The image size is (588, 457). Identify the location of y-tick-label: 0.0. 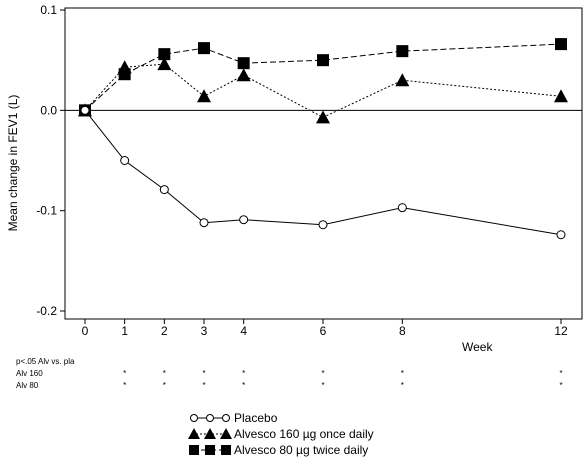
(48, 110).